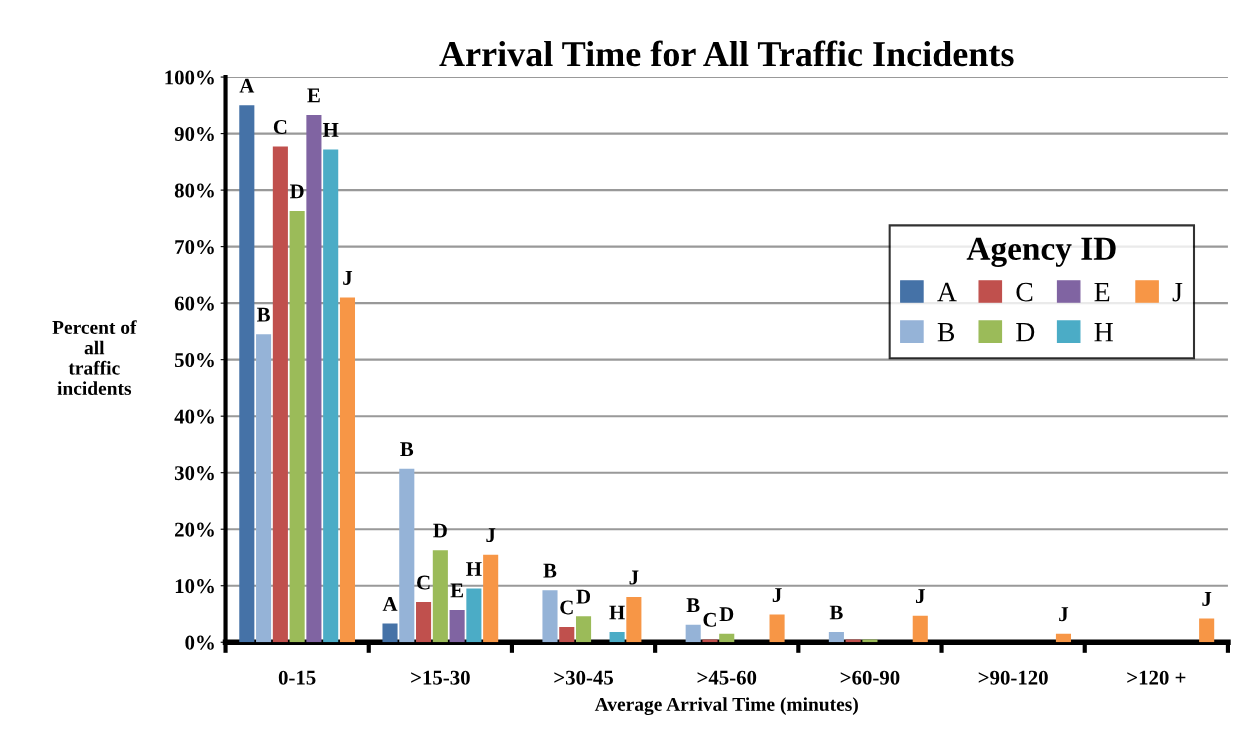  Describe the element at coordinates (94, 358) in the screenshot. I see `y-axis-title: Percent of all traffic incidents` at that location.